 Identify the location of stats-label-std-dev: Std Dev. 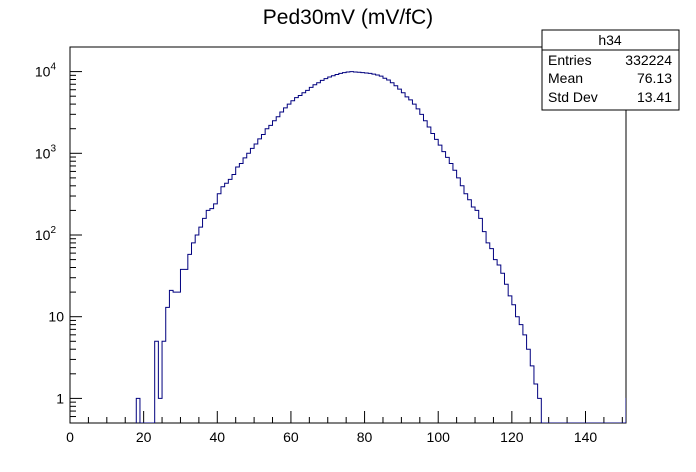
(573, 97).